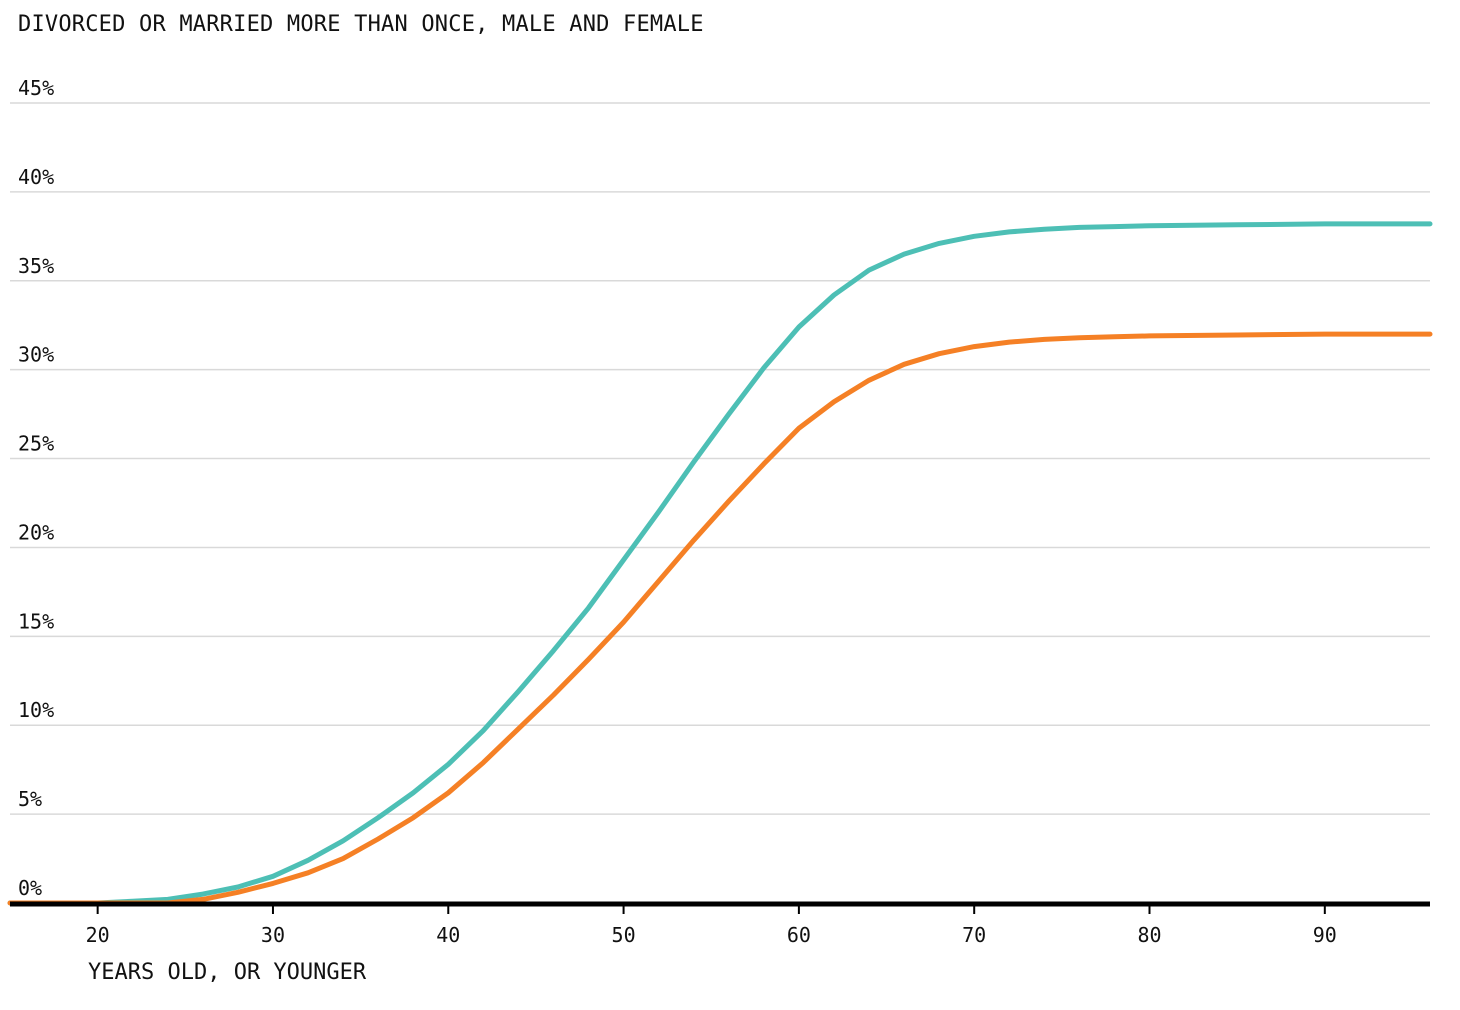 The image size is (1460, 1010). Describe the element at coordinates (227, 972) in the screenshot. I see `x-axis-label: YEARS OLD, OR YOUNGER` at that location.